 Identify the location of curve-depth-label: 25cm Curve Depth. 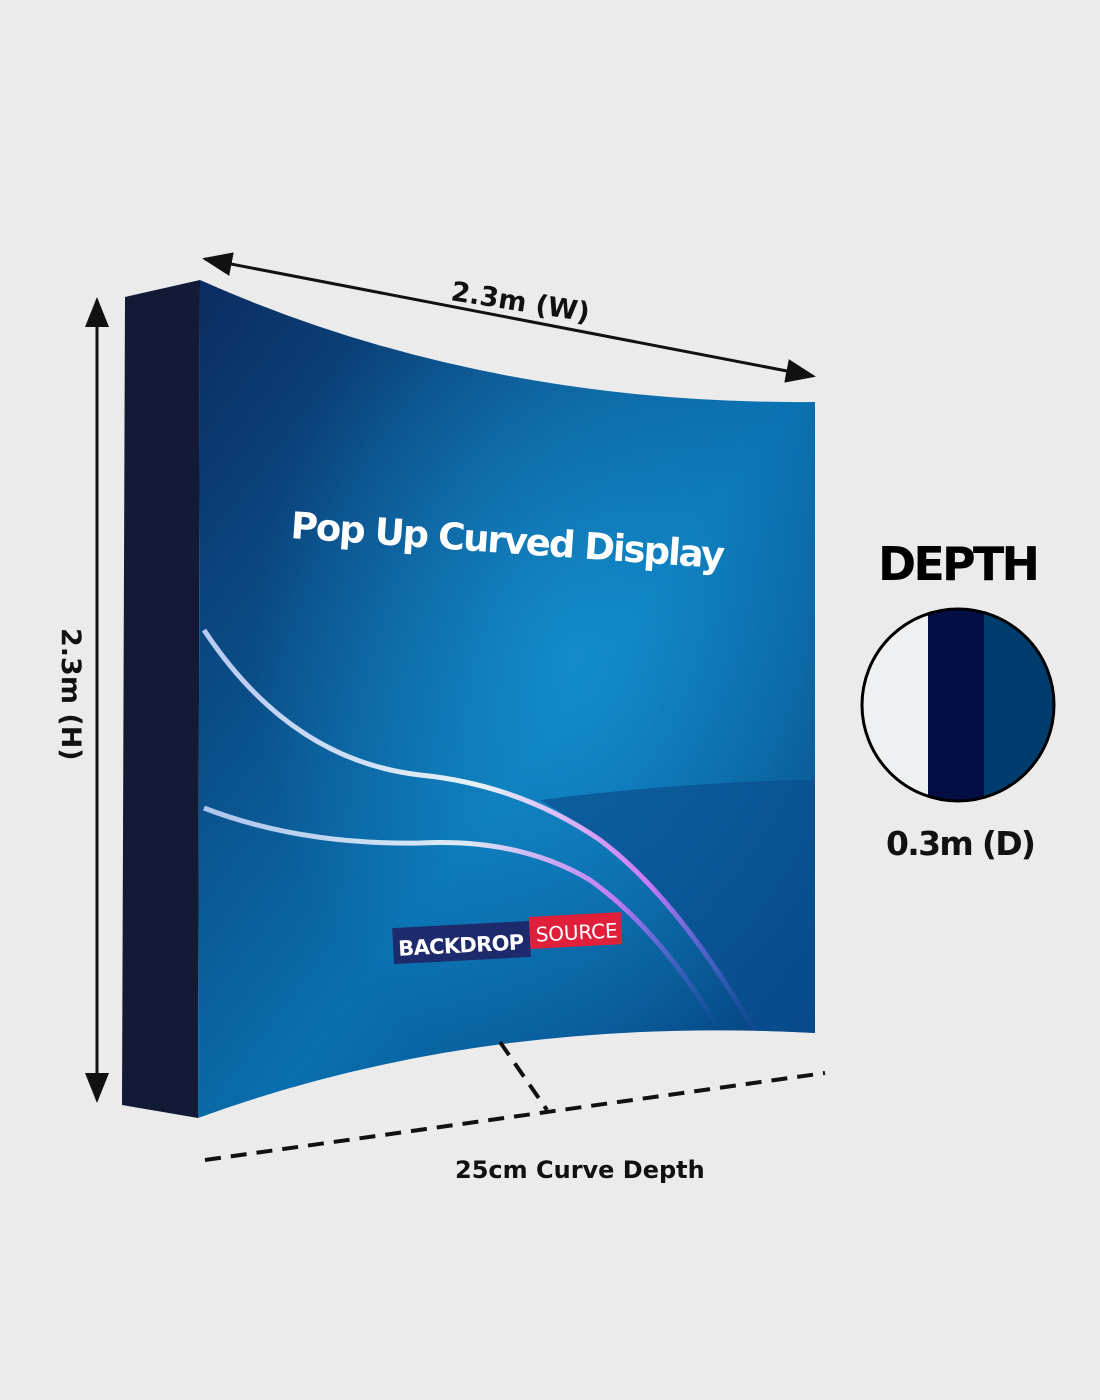
(580, 1170).